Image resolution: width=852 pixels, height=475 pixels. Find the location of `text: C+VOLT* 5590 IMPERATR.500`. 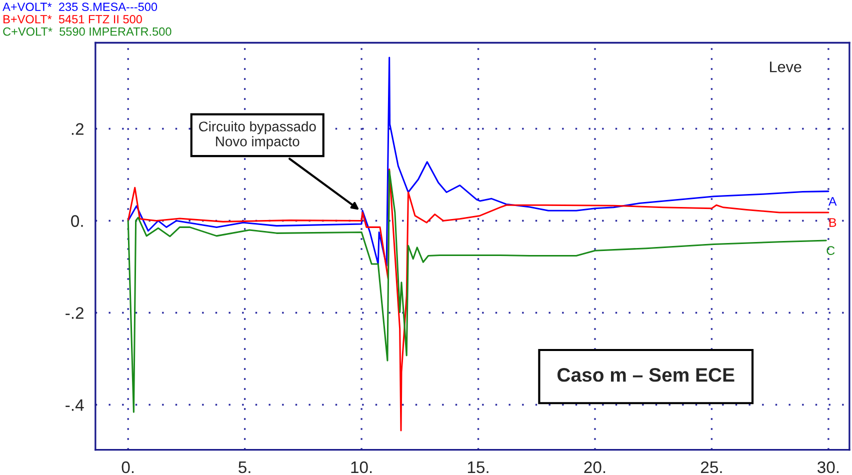

text: C+VOLT* 5590 IMPERATR.500 is located at coordinates (87, 31).